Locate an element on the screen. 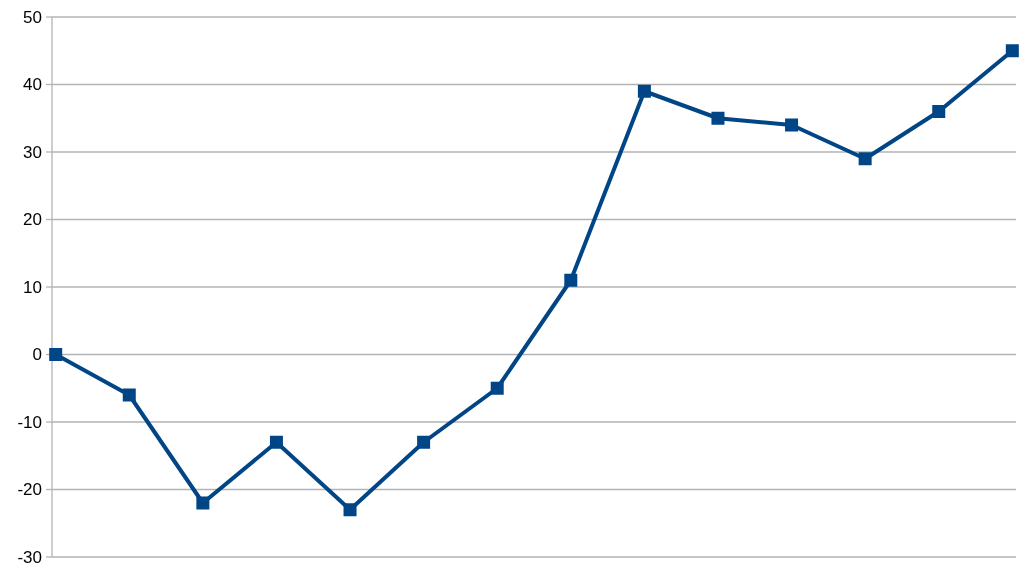 This screenshot has width=1024, height=584. y-tick-label: 30 is located at coordinates (32, 152).